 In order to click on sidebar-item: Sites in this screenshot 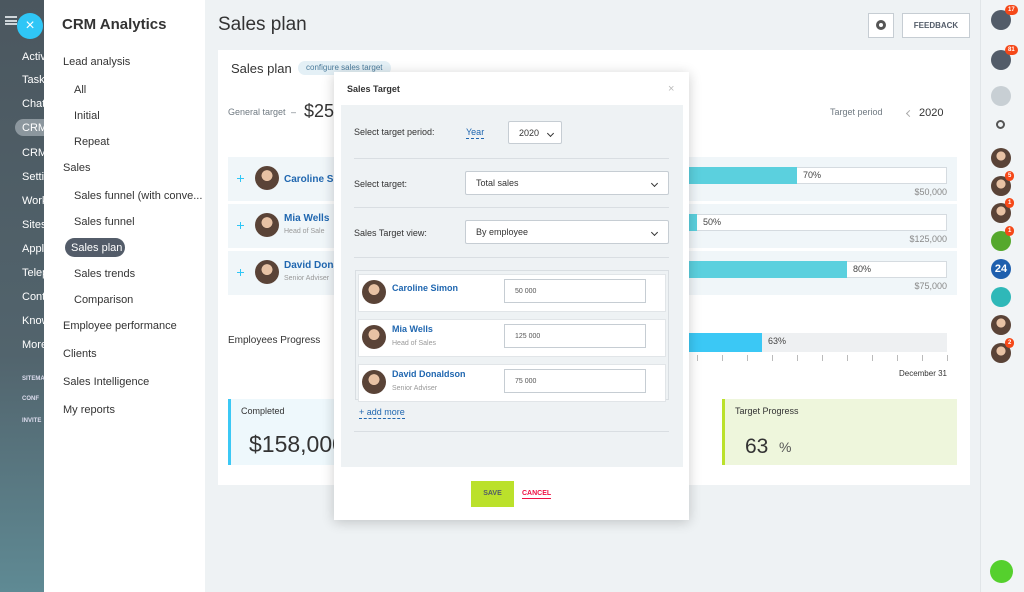, I will do `click(34, 225)`.